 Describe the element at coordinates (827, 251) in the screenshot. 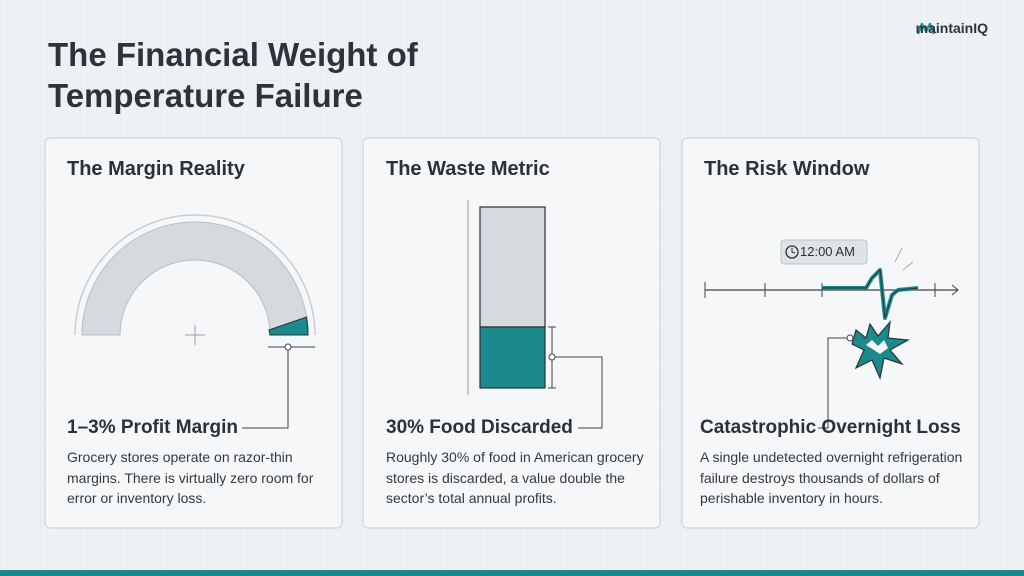

I see `time-label: 12:00 AM` at that location.